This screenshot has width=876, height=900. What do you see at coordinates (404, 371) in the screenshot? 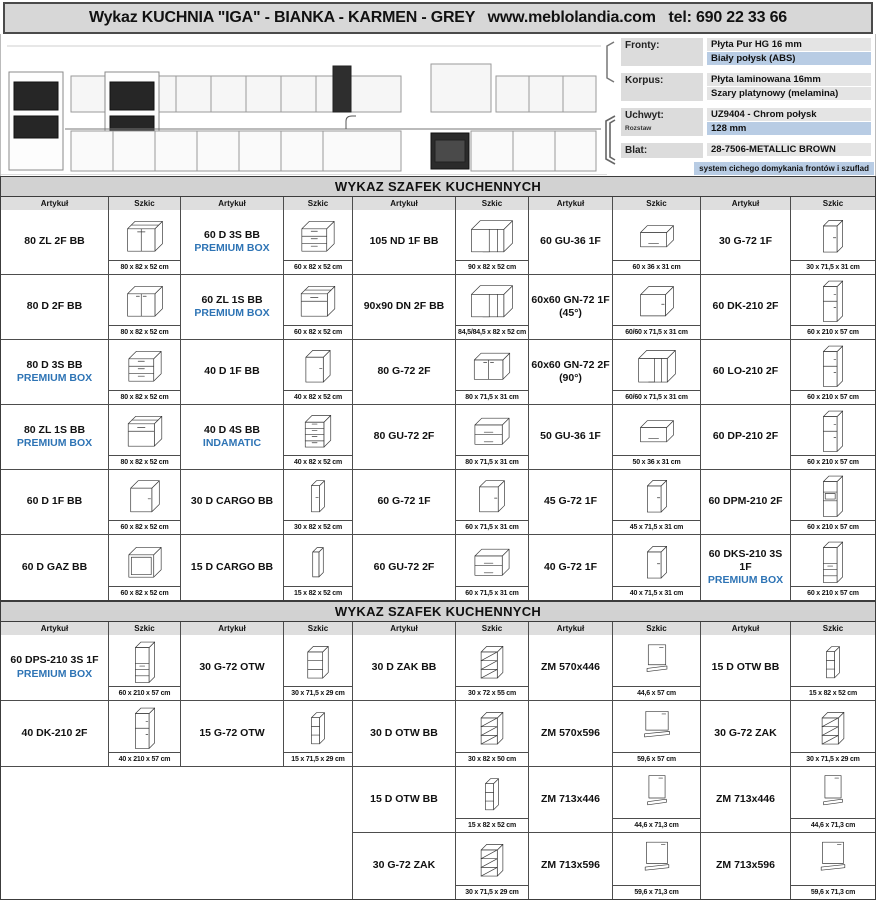
I see `cabinet-code: 80 G-72 2F` at bounding box center [404, 371].